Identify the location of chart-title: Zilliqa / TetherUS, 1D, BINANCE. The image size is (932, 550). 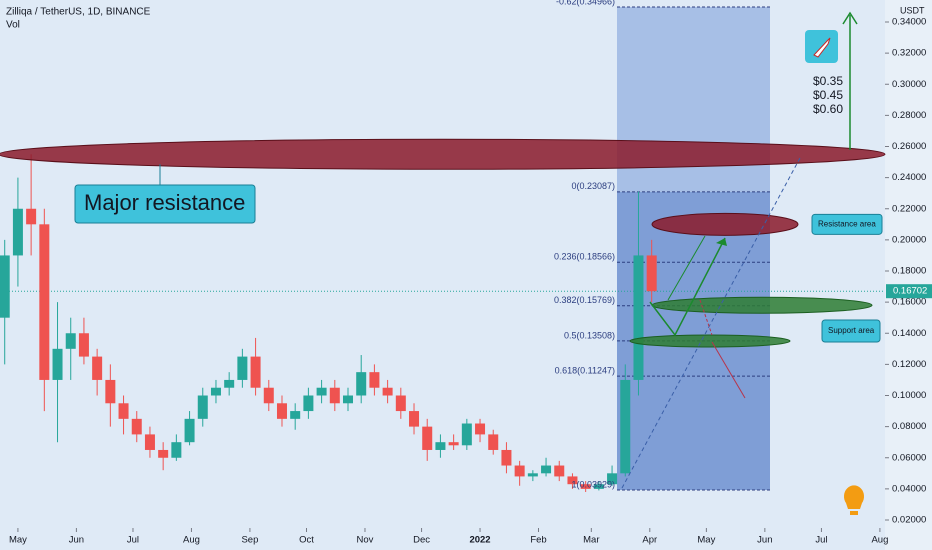
(78, 12).